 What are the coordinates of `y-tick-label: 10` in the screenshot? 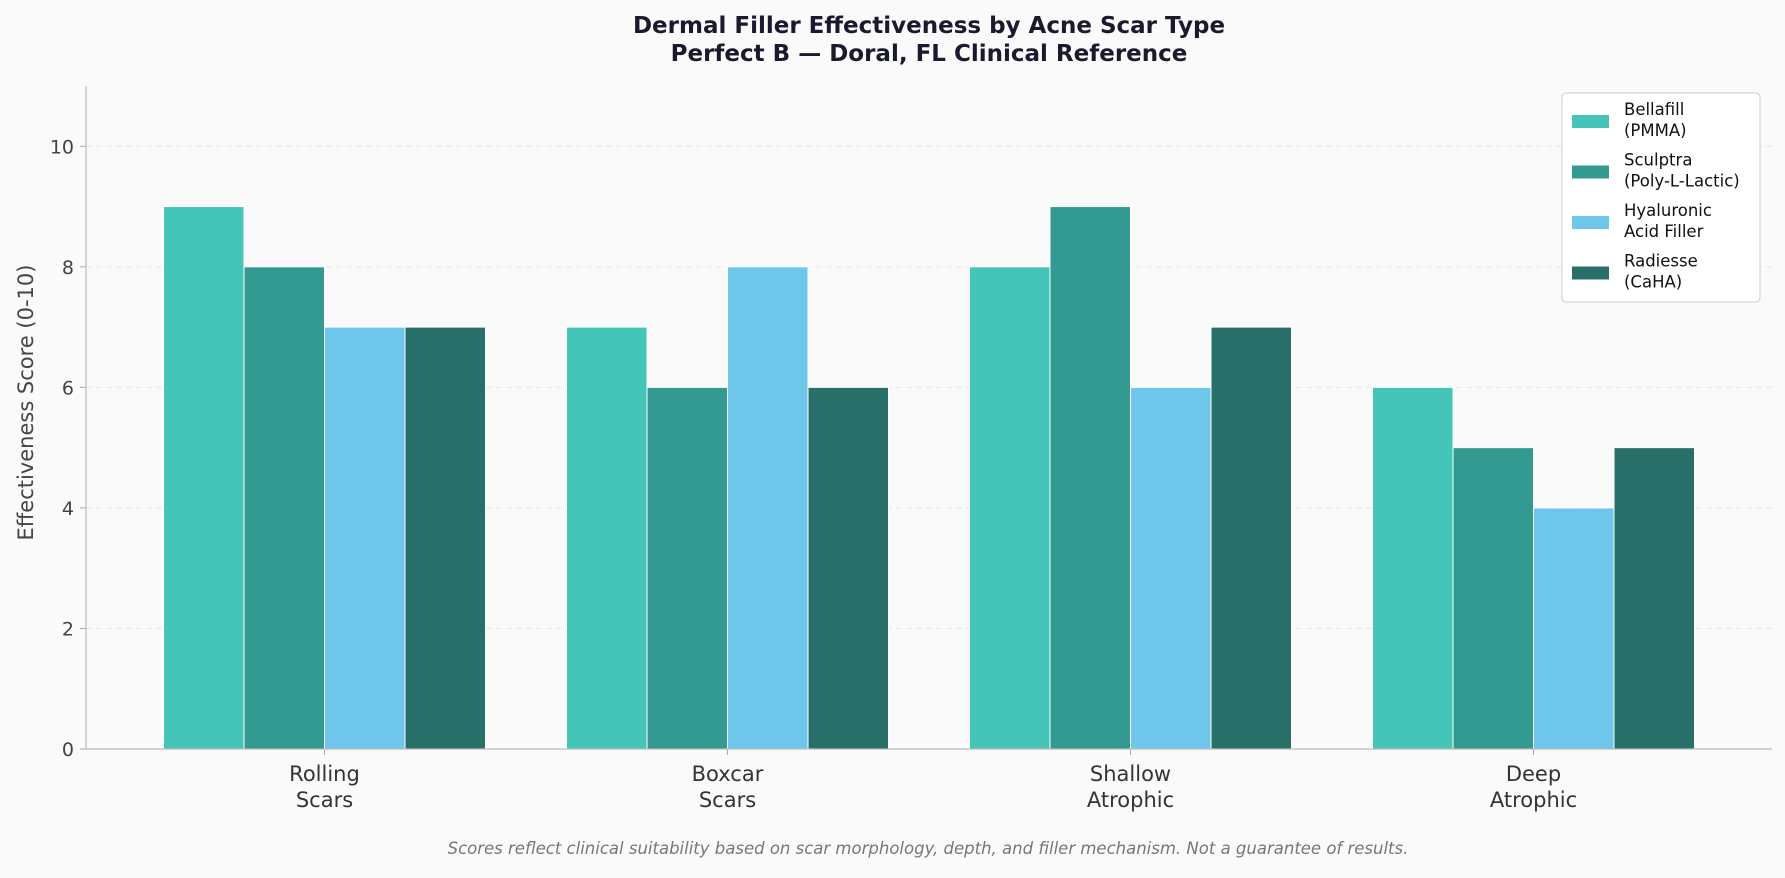 It's located at (62, 147).